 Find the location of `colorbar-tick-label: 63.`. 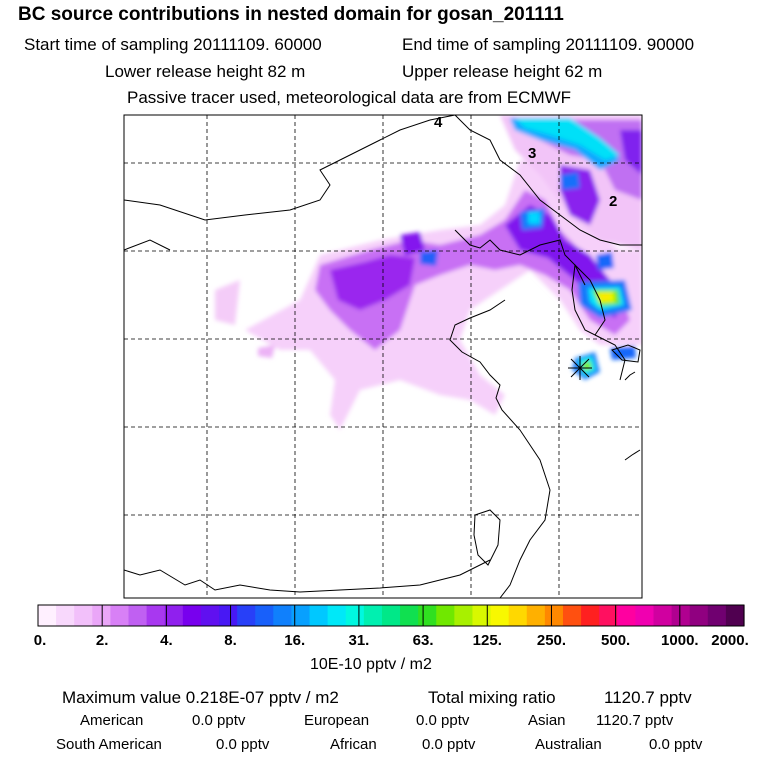

colorbar-tick-label: 63. is located at coordinates (423, 640).